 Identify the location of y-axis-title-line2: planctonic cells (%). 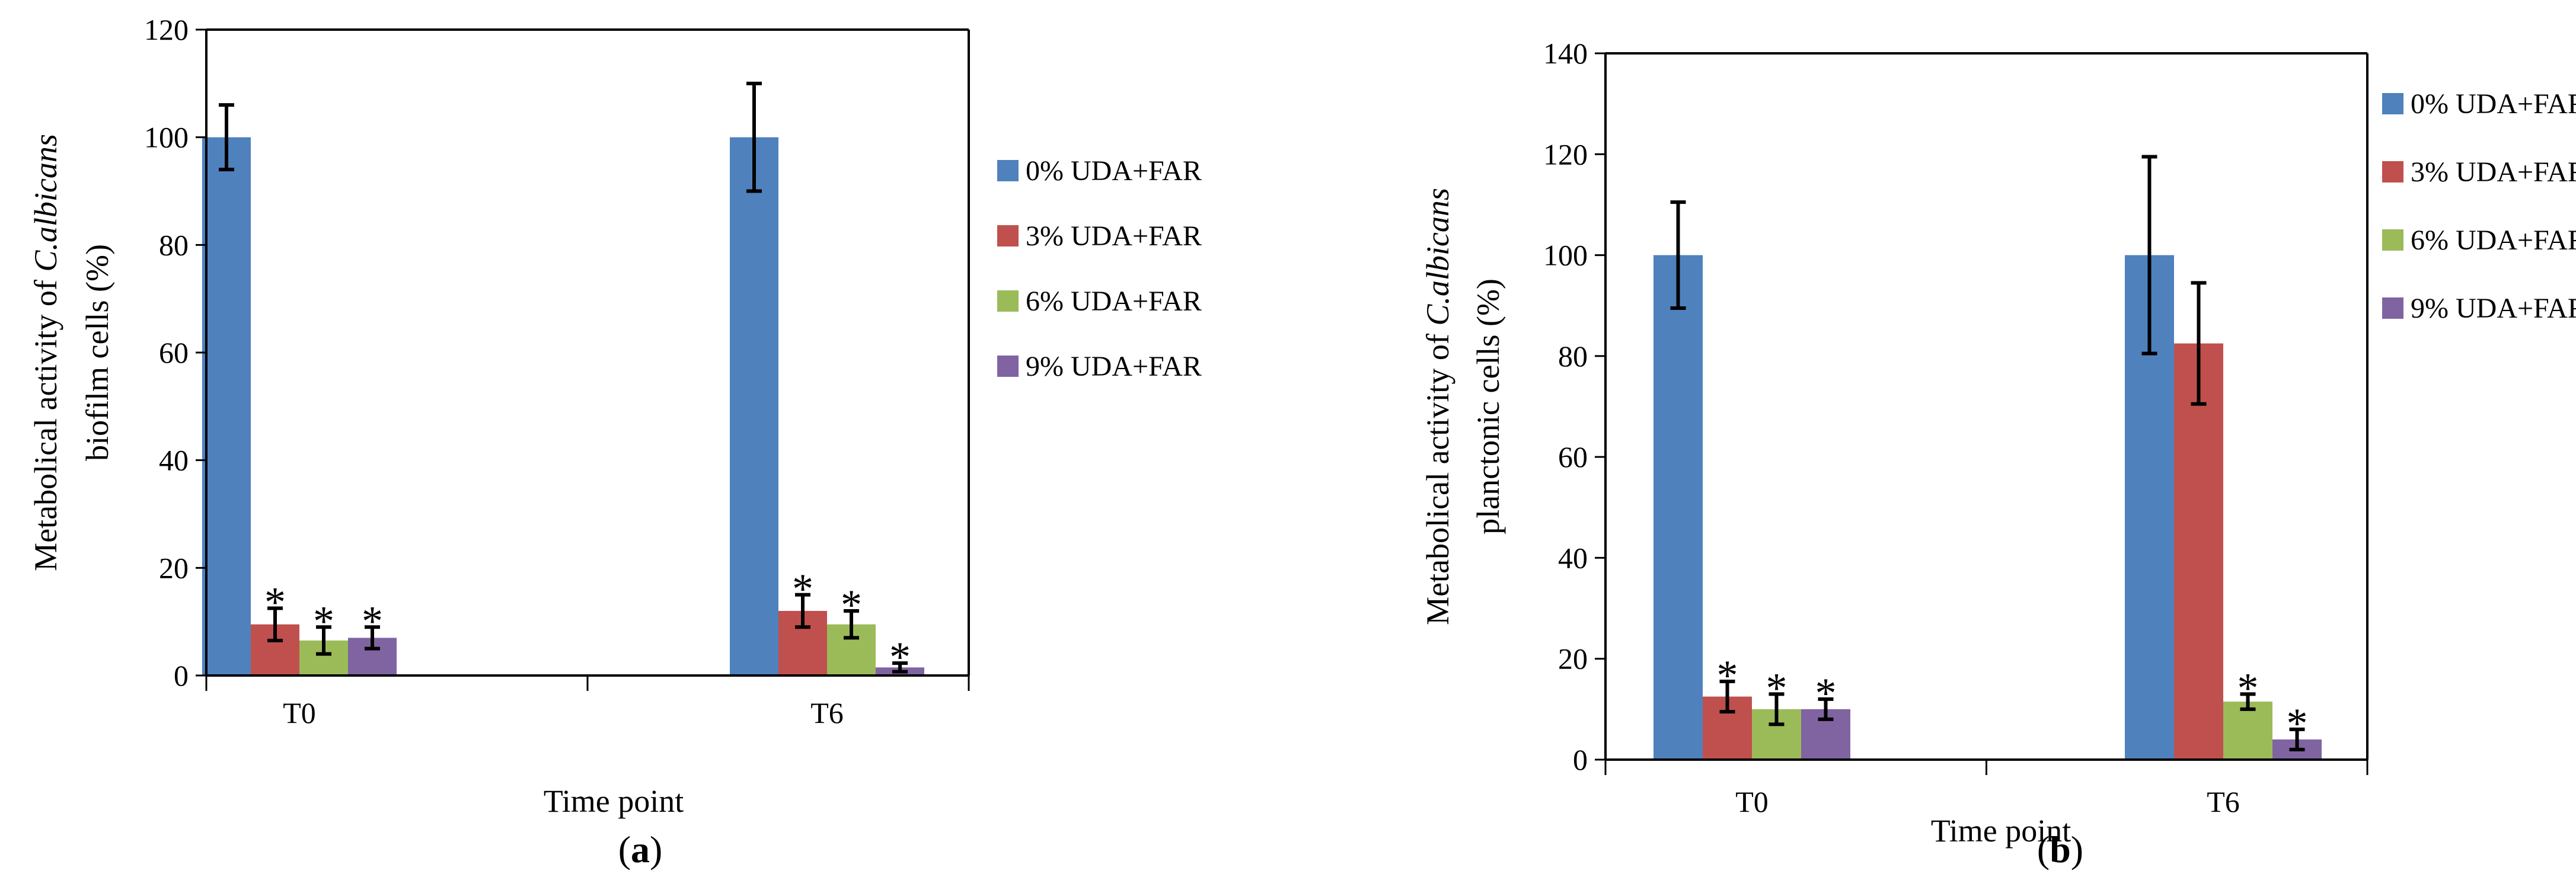
(1488, 406).